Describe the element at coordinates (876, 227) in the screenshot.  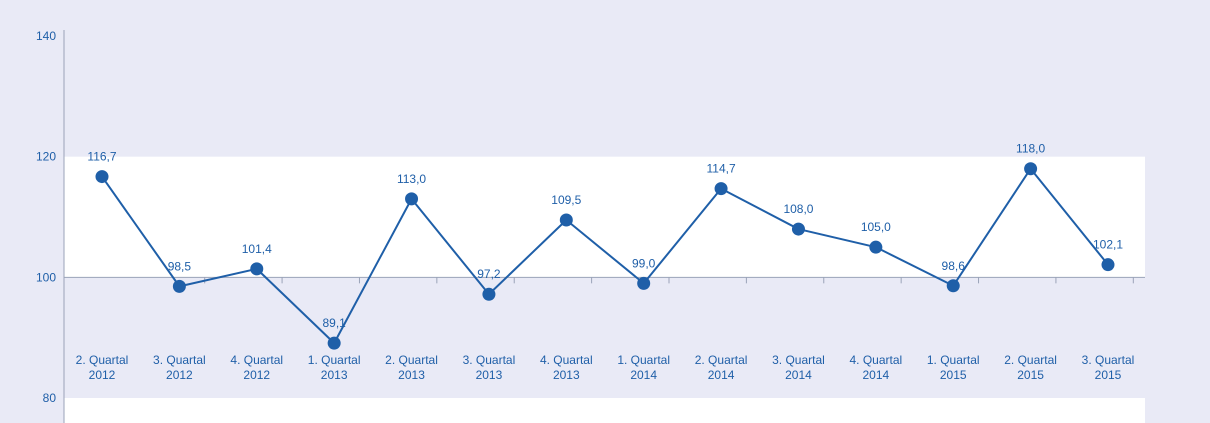
I see `data-label: 105,0` at that location.